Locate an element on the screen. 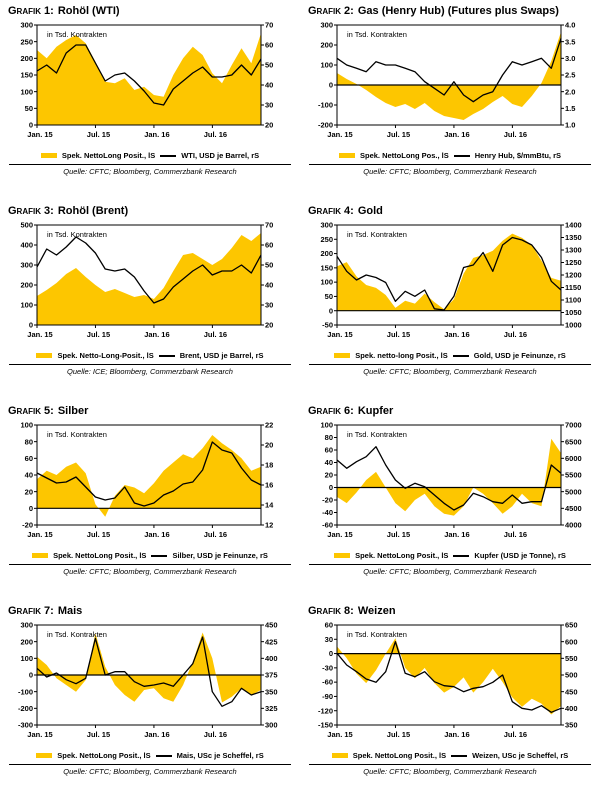 Image resolution: width=600 pixels, height=806 pixels. line-series-label: Mais, USc je Scheffel, rS is located at coordinates (220, 755).